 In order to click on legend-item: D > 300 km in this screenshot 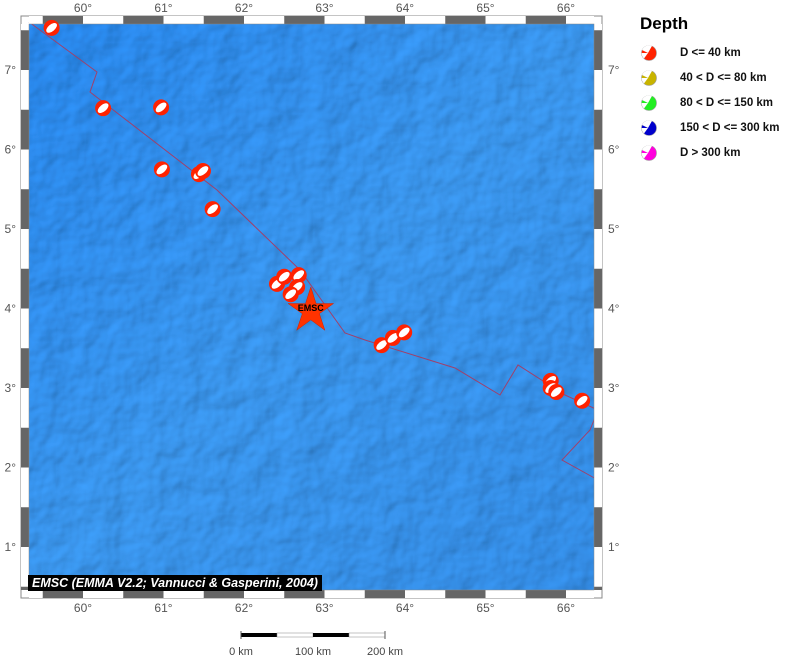, I will do `click(709, 152)`.